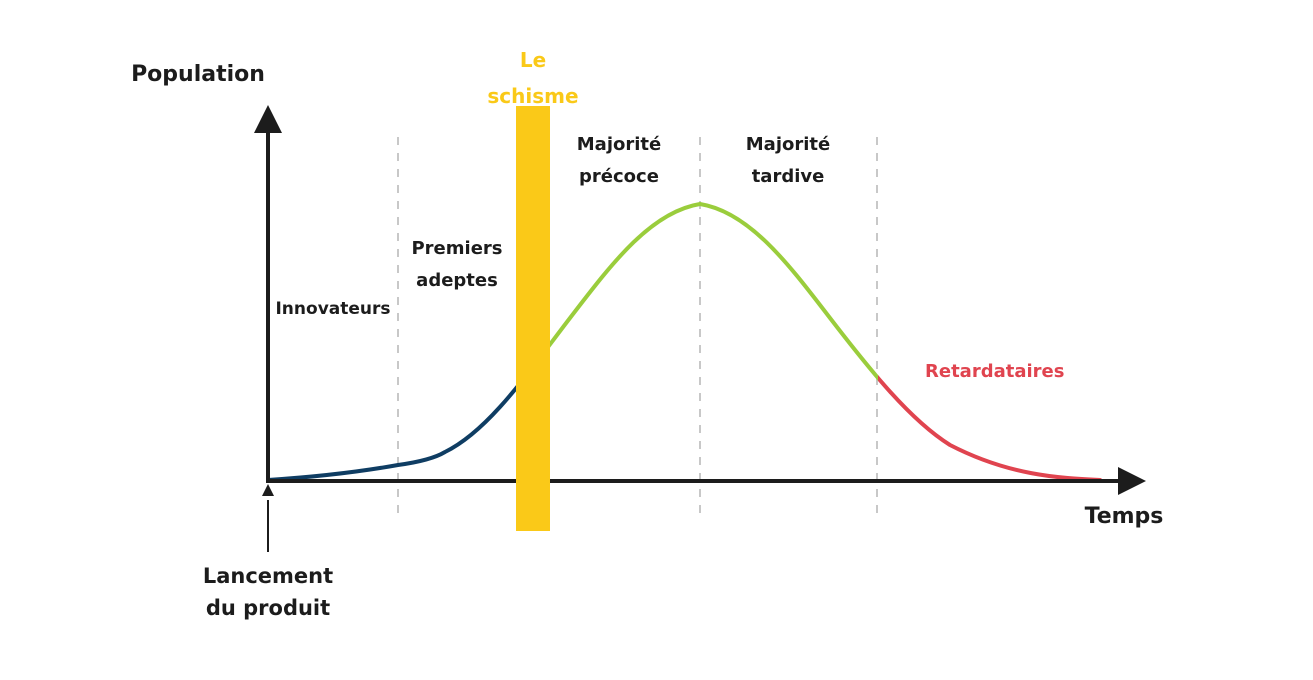 This screenshot has width=1313, height=680. I want to click on launch-line-1: Lancement, so click(268, 576).